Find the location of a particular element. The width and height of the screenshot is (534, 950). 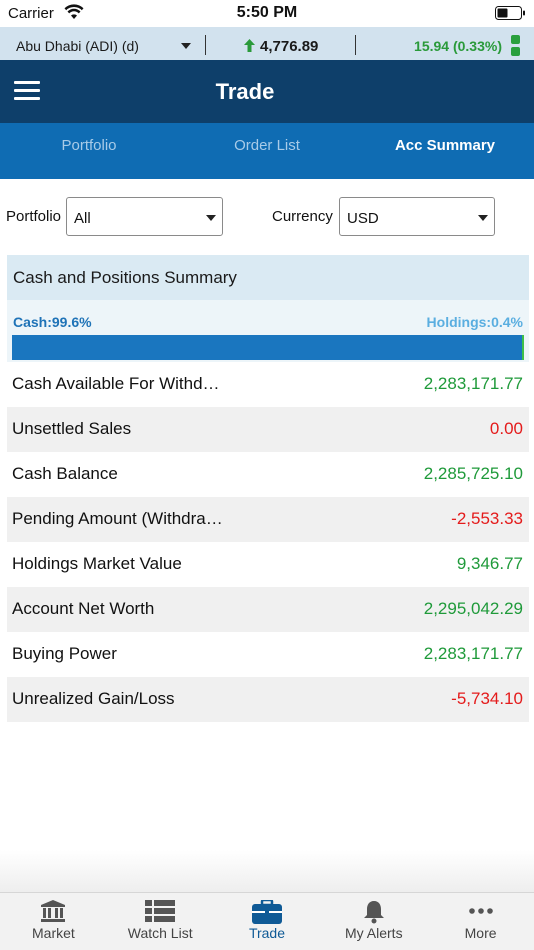

row-value: 2,285,725.10 is located at coordinates (473, 473).